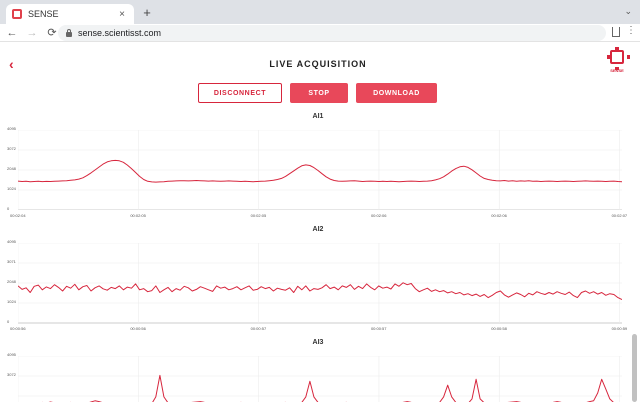 The image size is (640, 402). I want to click on tab-strip: SENSE × + ⌄, so click(320, 12).